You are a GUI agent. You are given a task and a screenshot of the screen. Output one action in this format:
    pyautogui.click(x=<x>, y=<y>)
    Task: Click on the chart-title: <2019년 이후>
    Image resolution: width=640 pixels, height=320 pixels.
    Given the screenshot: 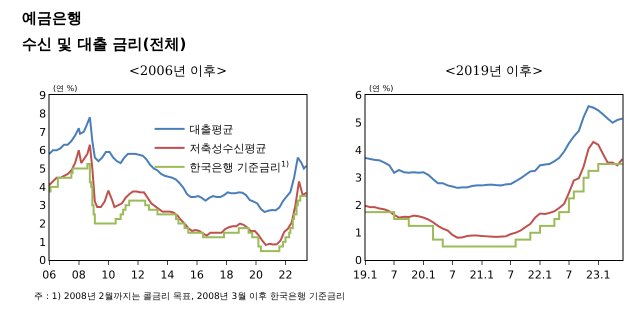 What is the action you would take?
    pyautogui.click(x=494, y=71)
    